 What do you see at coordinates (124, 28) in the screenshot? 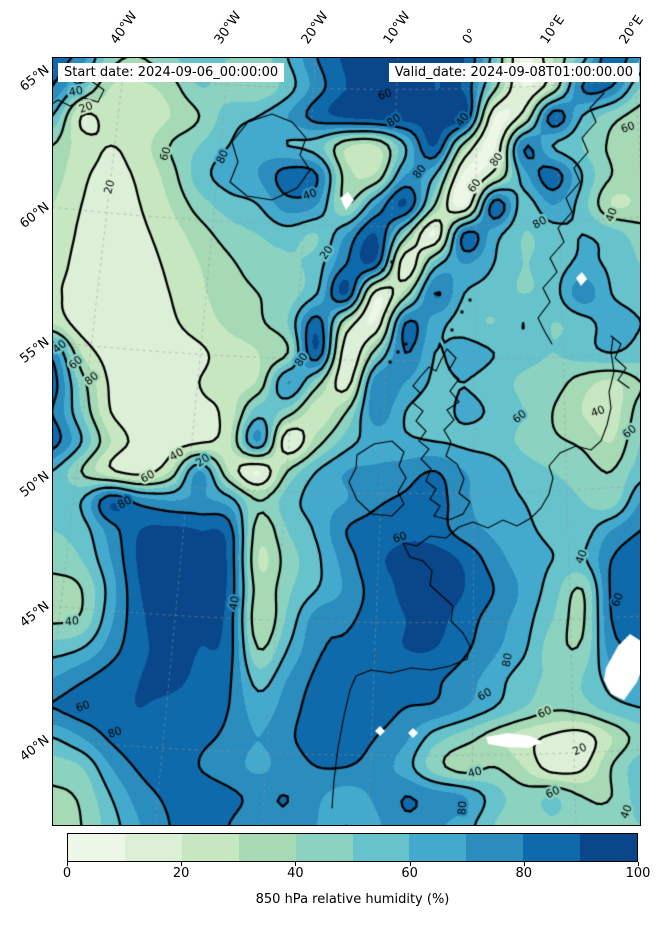
I see `x-tick-label: 40°W` at bounding box center [124, 28].